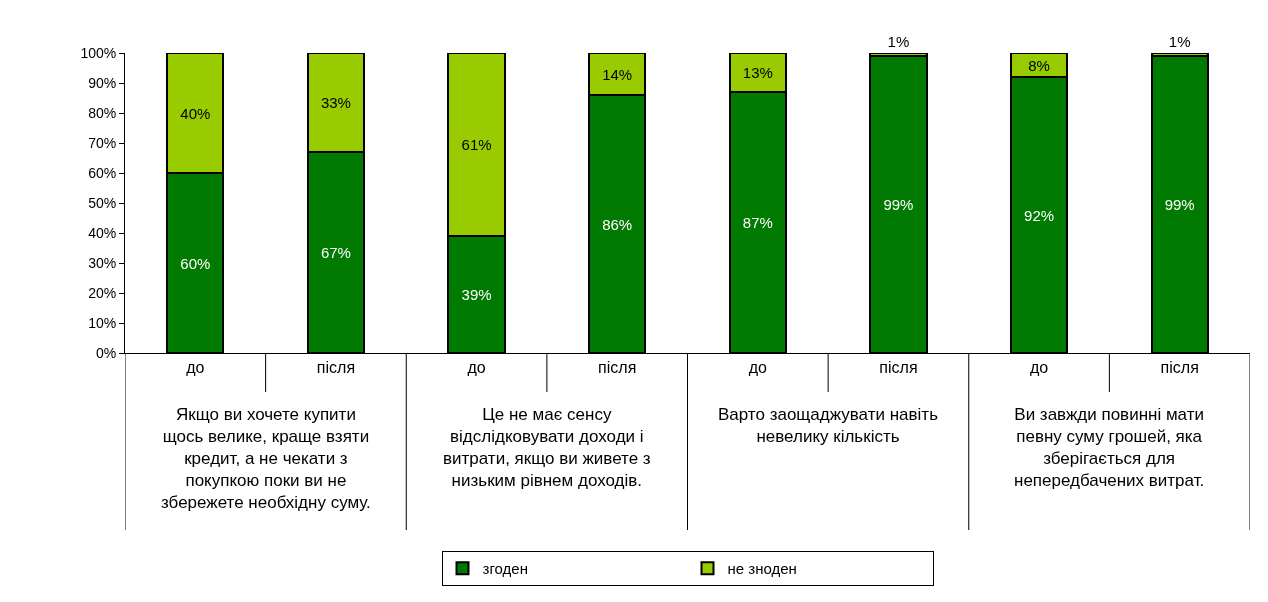 This screenshot has height=602, width=1268. I want to click on y-tick-label: 0%, so click(106, 352).